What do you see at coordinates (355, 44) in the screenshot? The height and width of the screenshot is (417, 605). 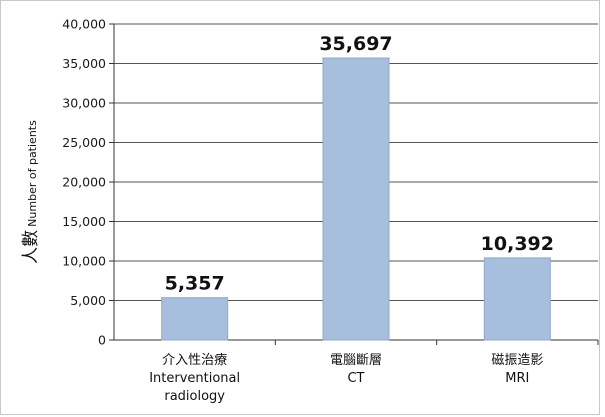 I see `data-label: 35,697` at bounding box center [355, 44].